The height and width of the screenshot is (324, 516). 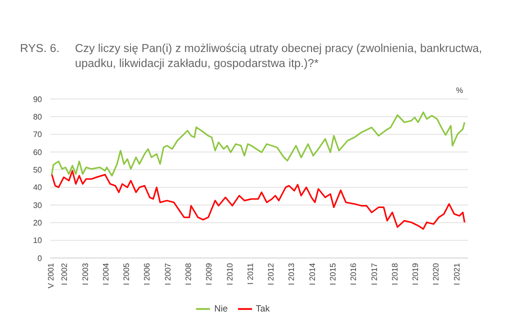 I want to click on line-series, so click(x=258, y=200).